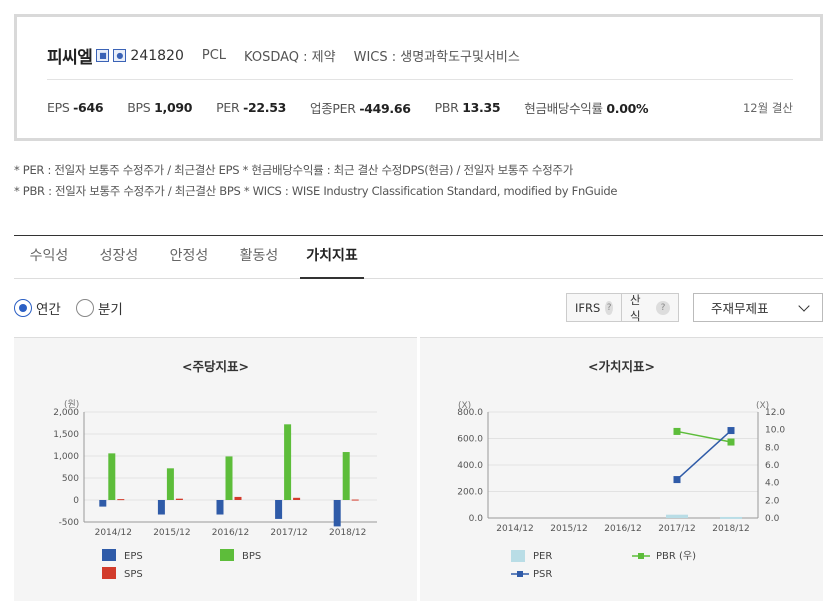 The width and height of the screenshot is (837, 602). Describe the element at coordinates (740, 308) in the screenshot. I see `dropdown-value: 주재무제표` at that location.